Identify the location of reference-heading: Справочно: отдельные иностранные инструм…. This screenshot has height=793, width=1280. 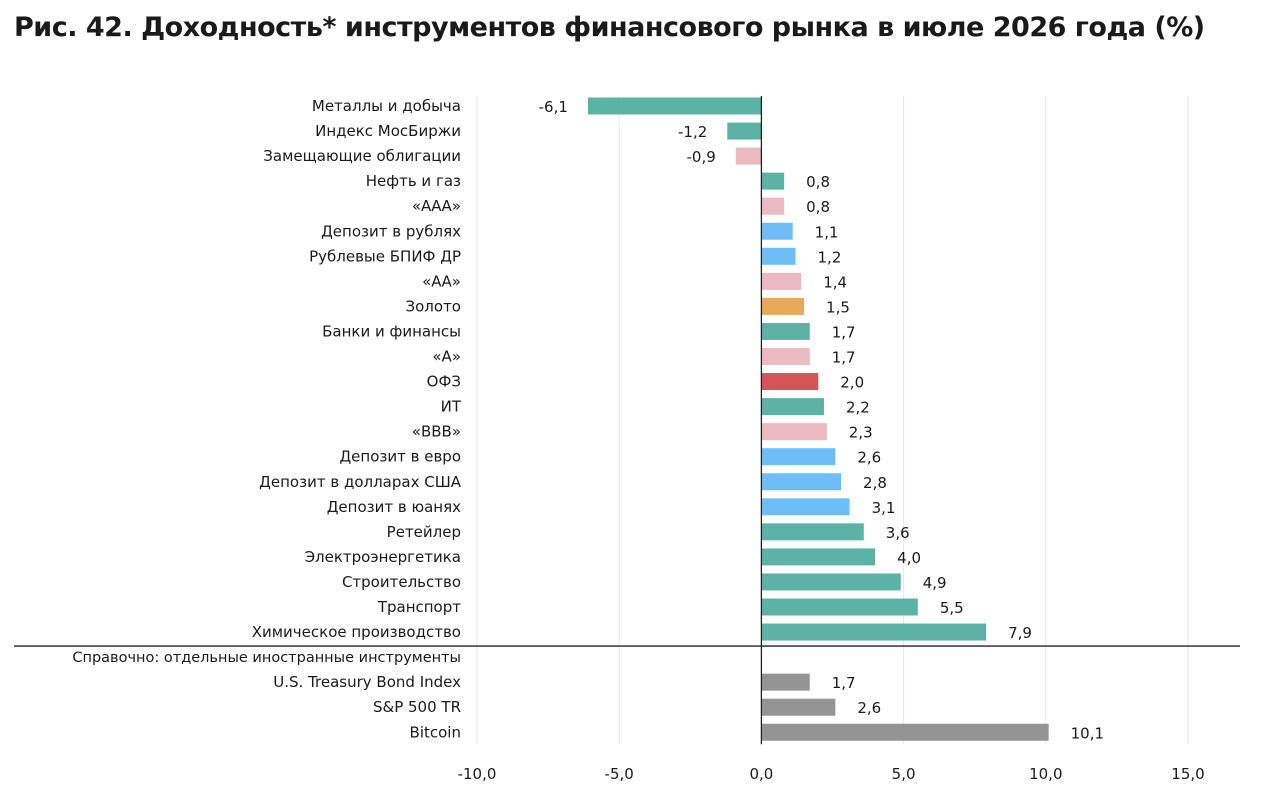
(266, 658).